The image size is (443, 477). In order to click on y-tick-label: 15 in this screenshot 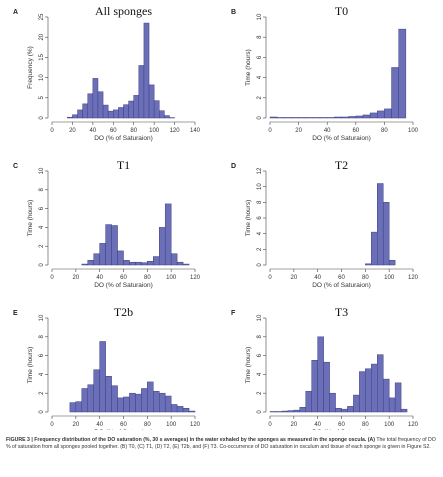, I will do `click(42, 56)`.